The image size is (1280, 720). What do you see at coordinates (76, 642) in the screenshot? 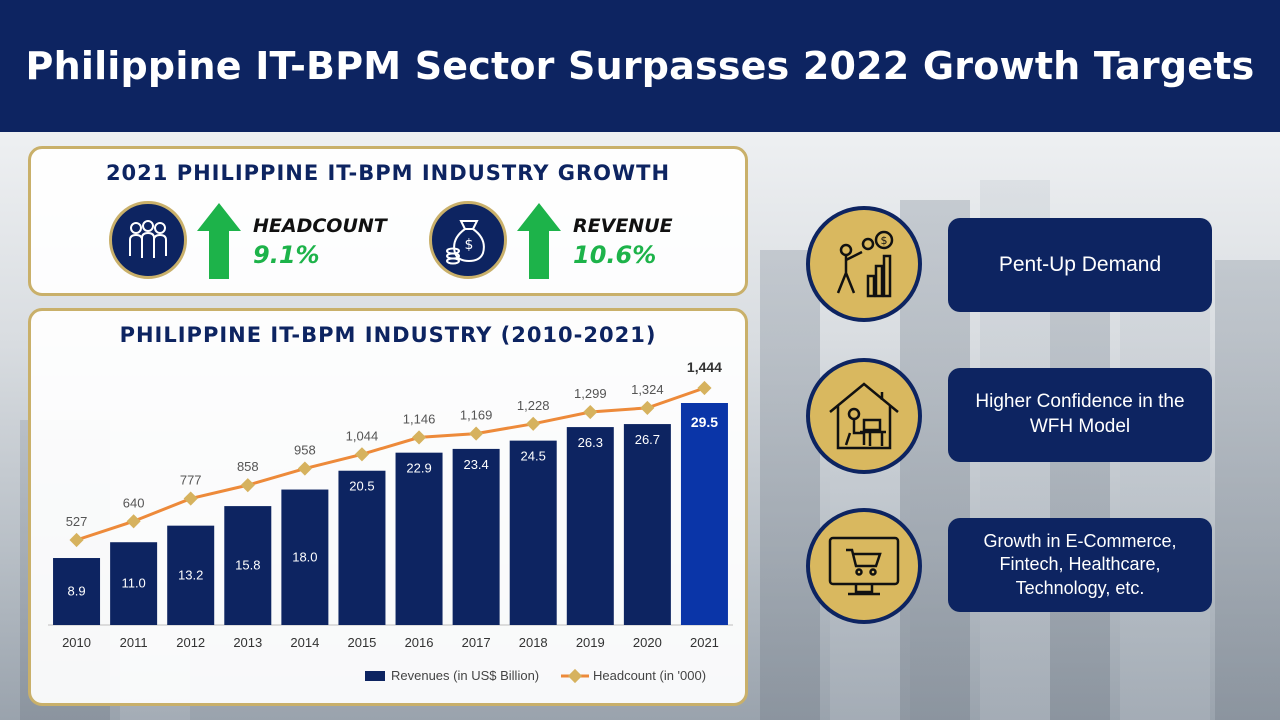
I see `x-tick-label: 2010` at bounding box center [76, 642].